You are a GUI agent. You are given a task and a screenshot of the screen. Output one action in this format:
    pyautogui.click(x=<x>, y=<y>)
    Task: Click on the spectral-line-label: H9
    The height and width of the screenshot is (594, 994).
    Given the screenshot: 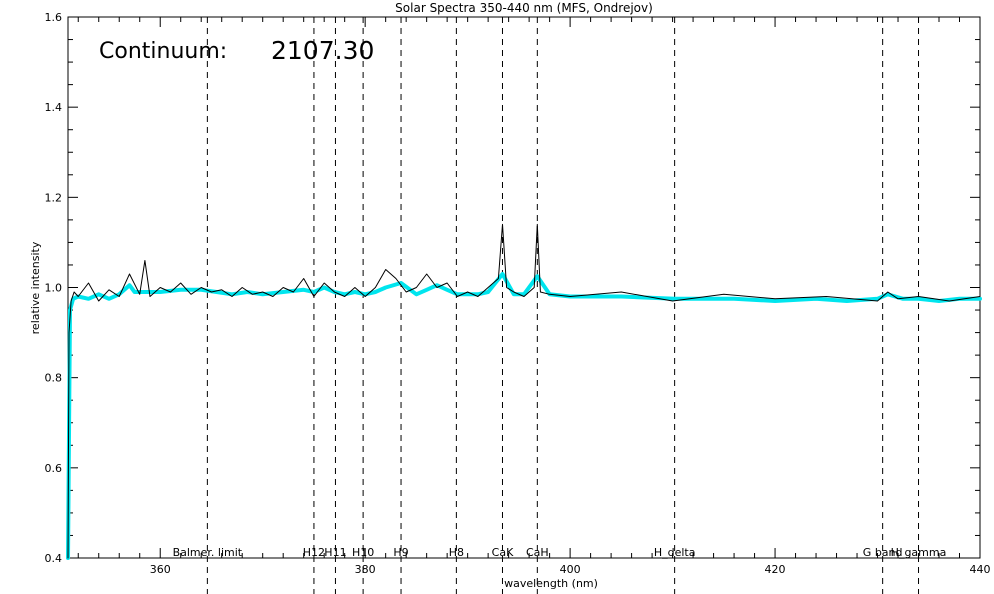 What is the action you would take?
    pyautogui.click(x=400, y=552)
    